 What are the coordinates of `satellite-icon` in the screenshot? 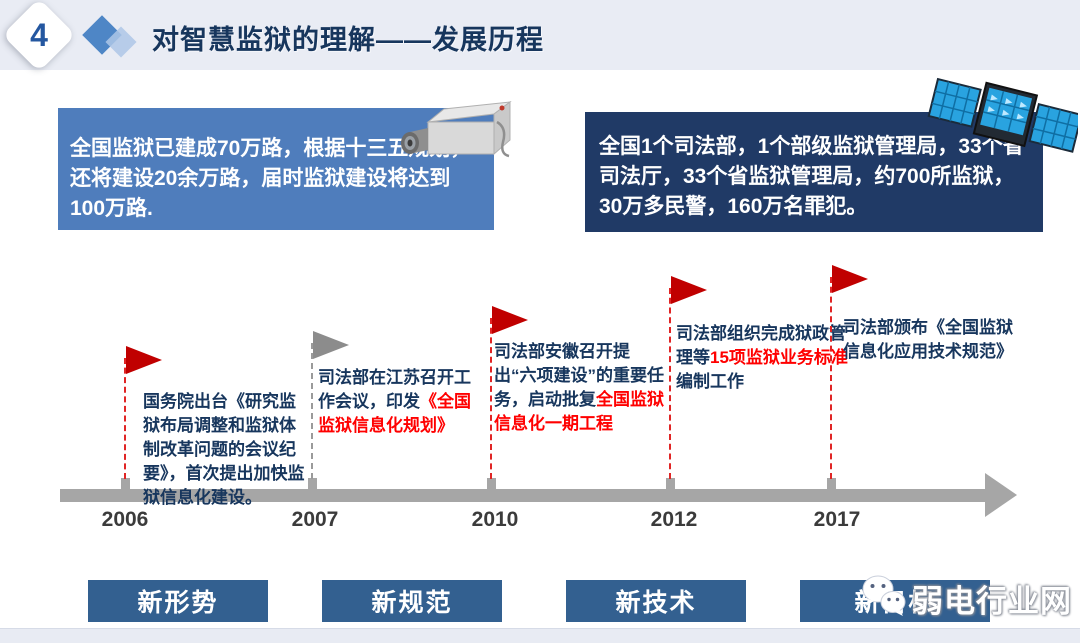 It's located at (1003, 128).